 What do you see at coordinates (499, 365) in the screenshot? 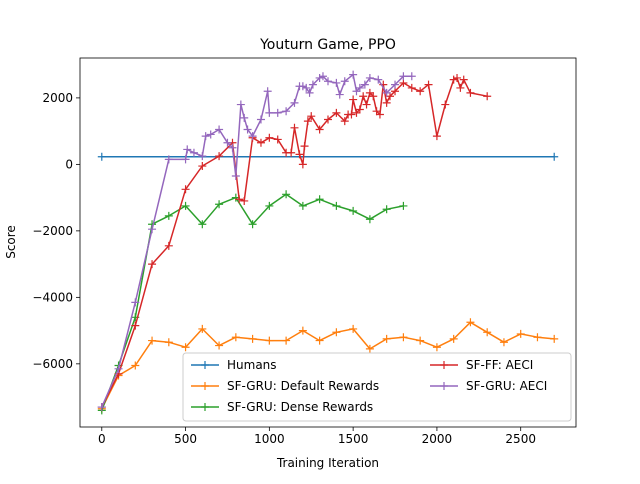
I see `legend-label: SF-FF: AECI` at bounding box center [499, 365].